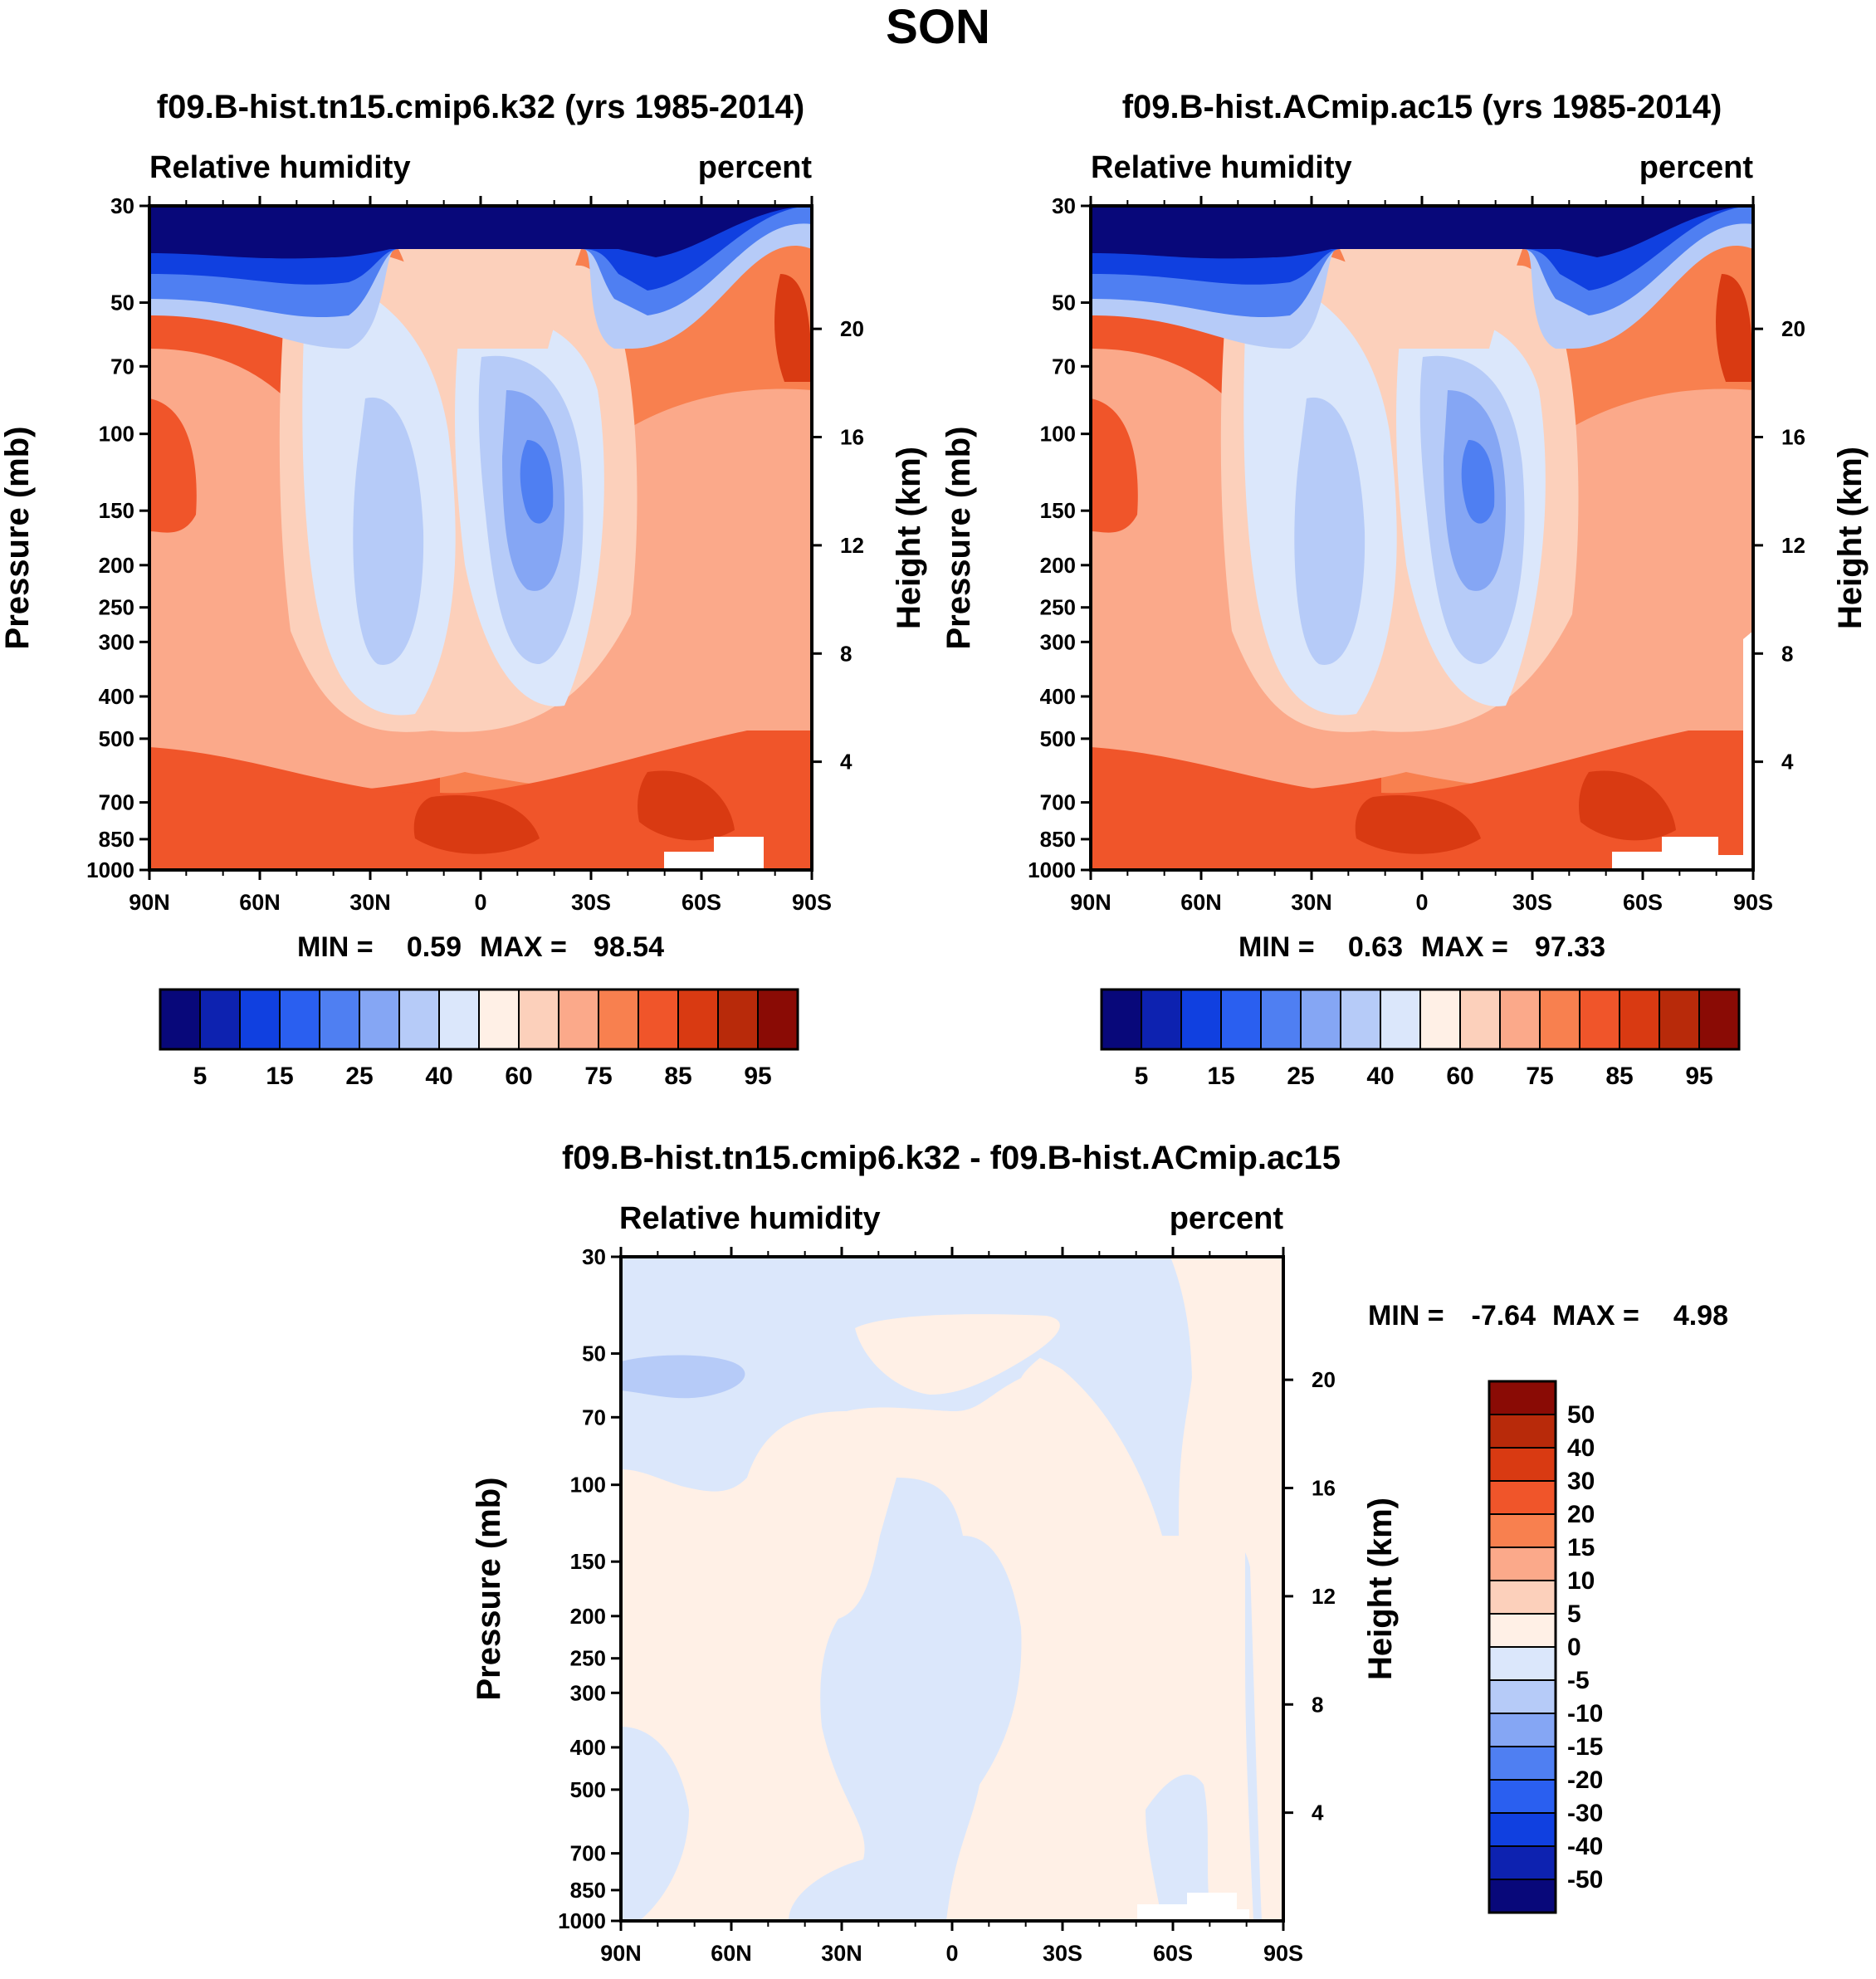 This screenshot has height=1979, width=1876. I want to click on panel-2-colorbar: 5 15 25 40 60 75 85 95, so click(1420, 1039).